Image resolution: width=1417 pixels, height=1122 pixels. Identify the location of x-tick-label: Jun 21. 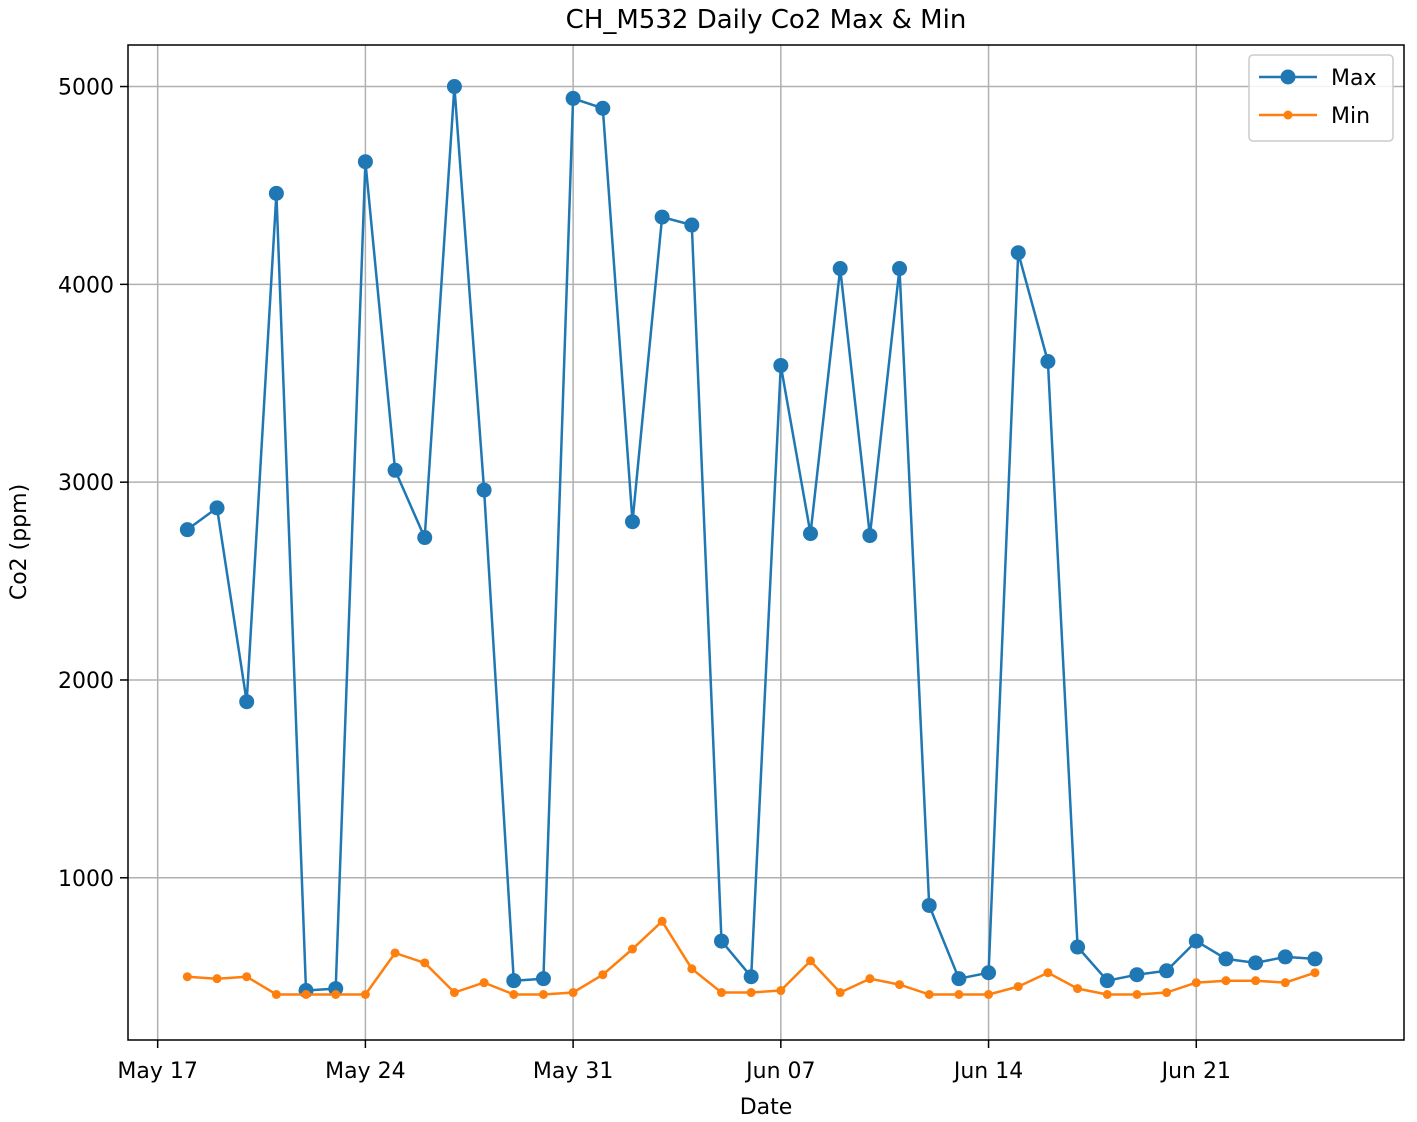
(1195, 1071).